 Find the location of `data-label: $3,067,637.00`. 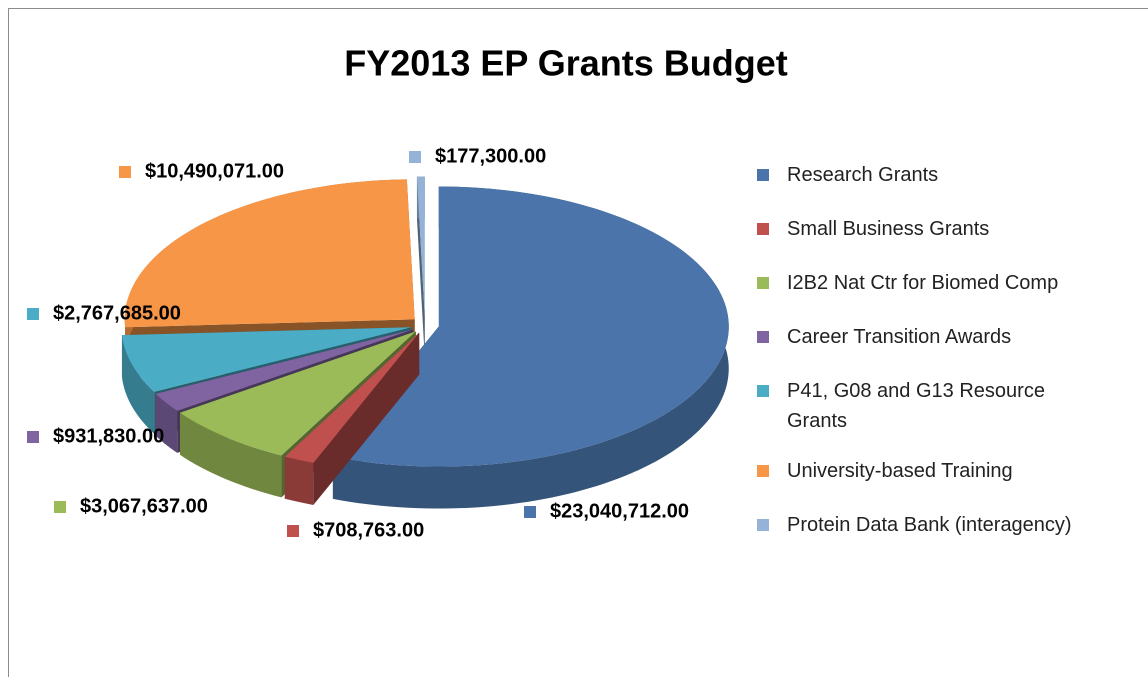

data-label: $3,067,637.00 is located at coordinates (144, 506).